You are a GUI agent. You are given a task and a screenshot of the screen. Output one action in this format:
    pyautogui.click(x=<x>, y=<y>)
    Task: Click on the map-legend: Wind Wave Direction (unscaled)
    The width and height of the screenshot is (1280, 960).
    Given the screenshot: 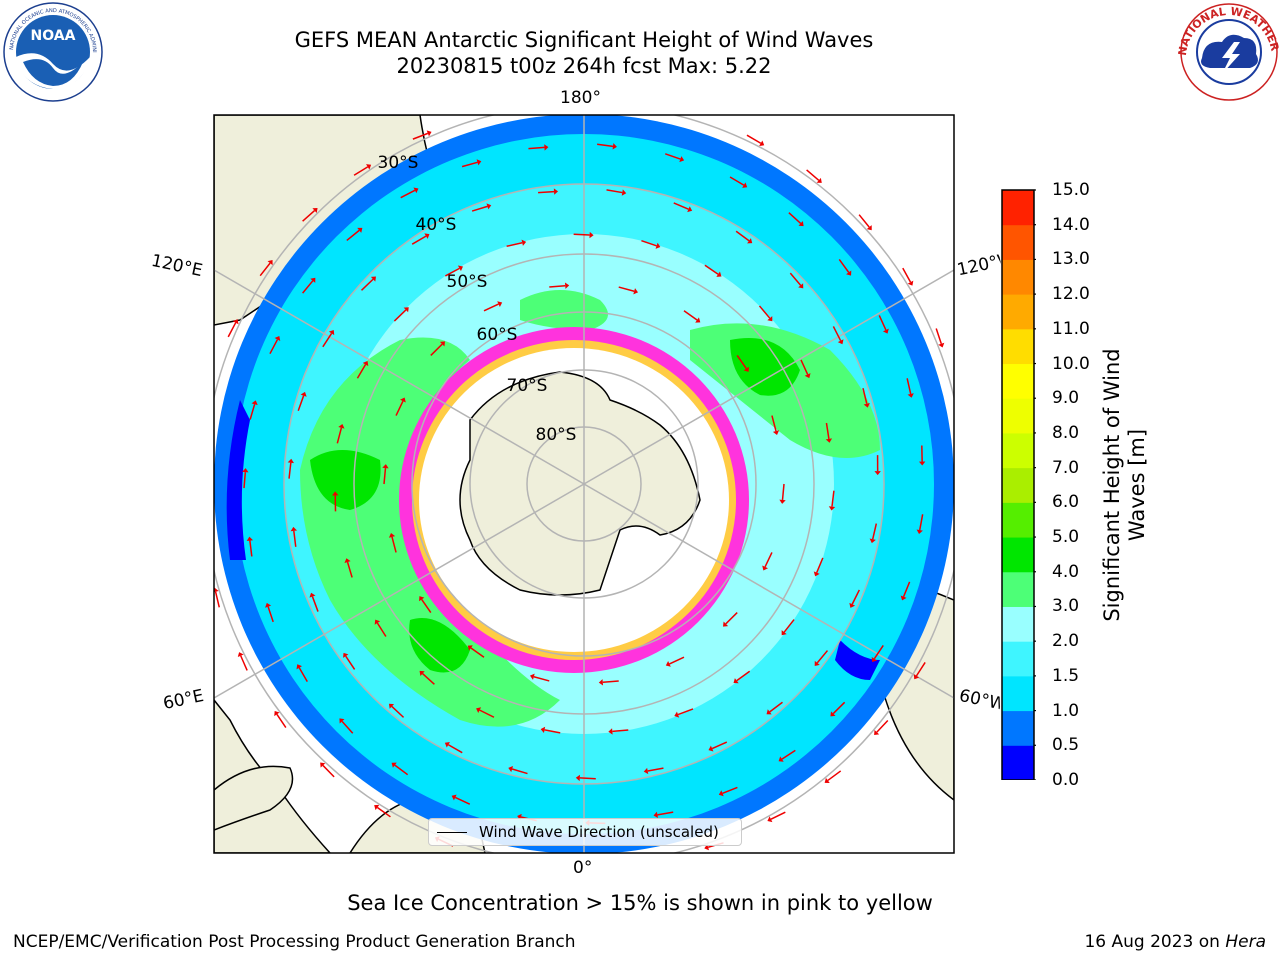 What is the action you would take?
    pyautogui.click(x=585, y=832)
    